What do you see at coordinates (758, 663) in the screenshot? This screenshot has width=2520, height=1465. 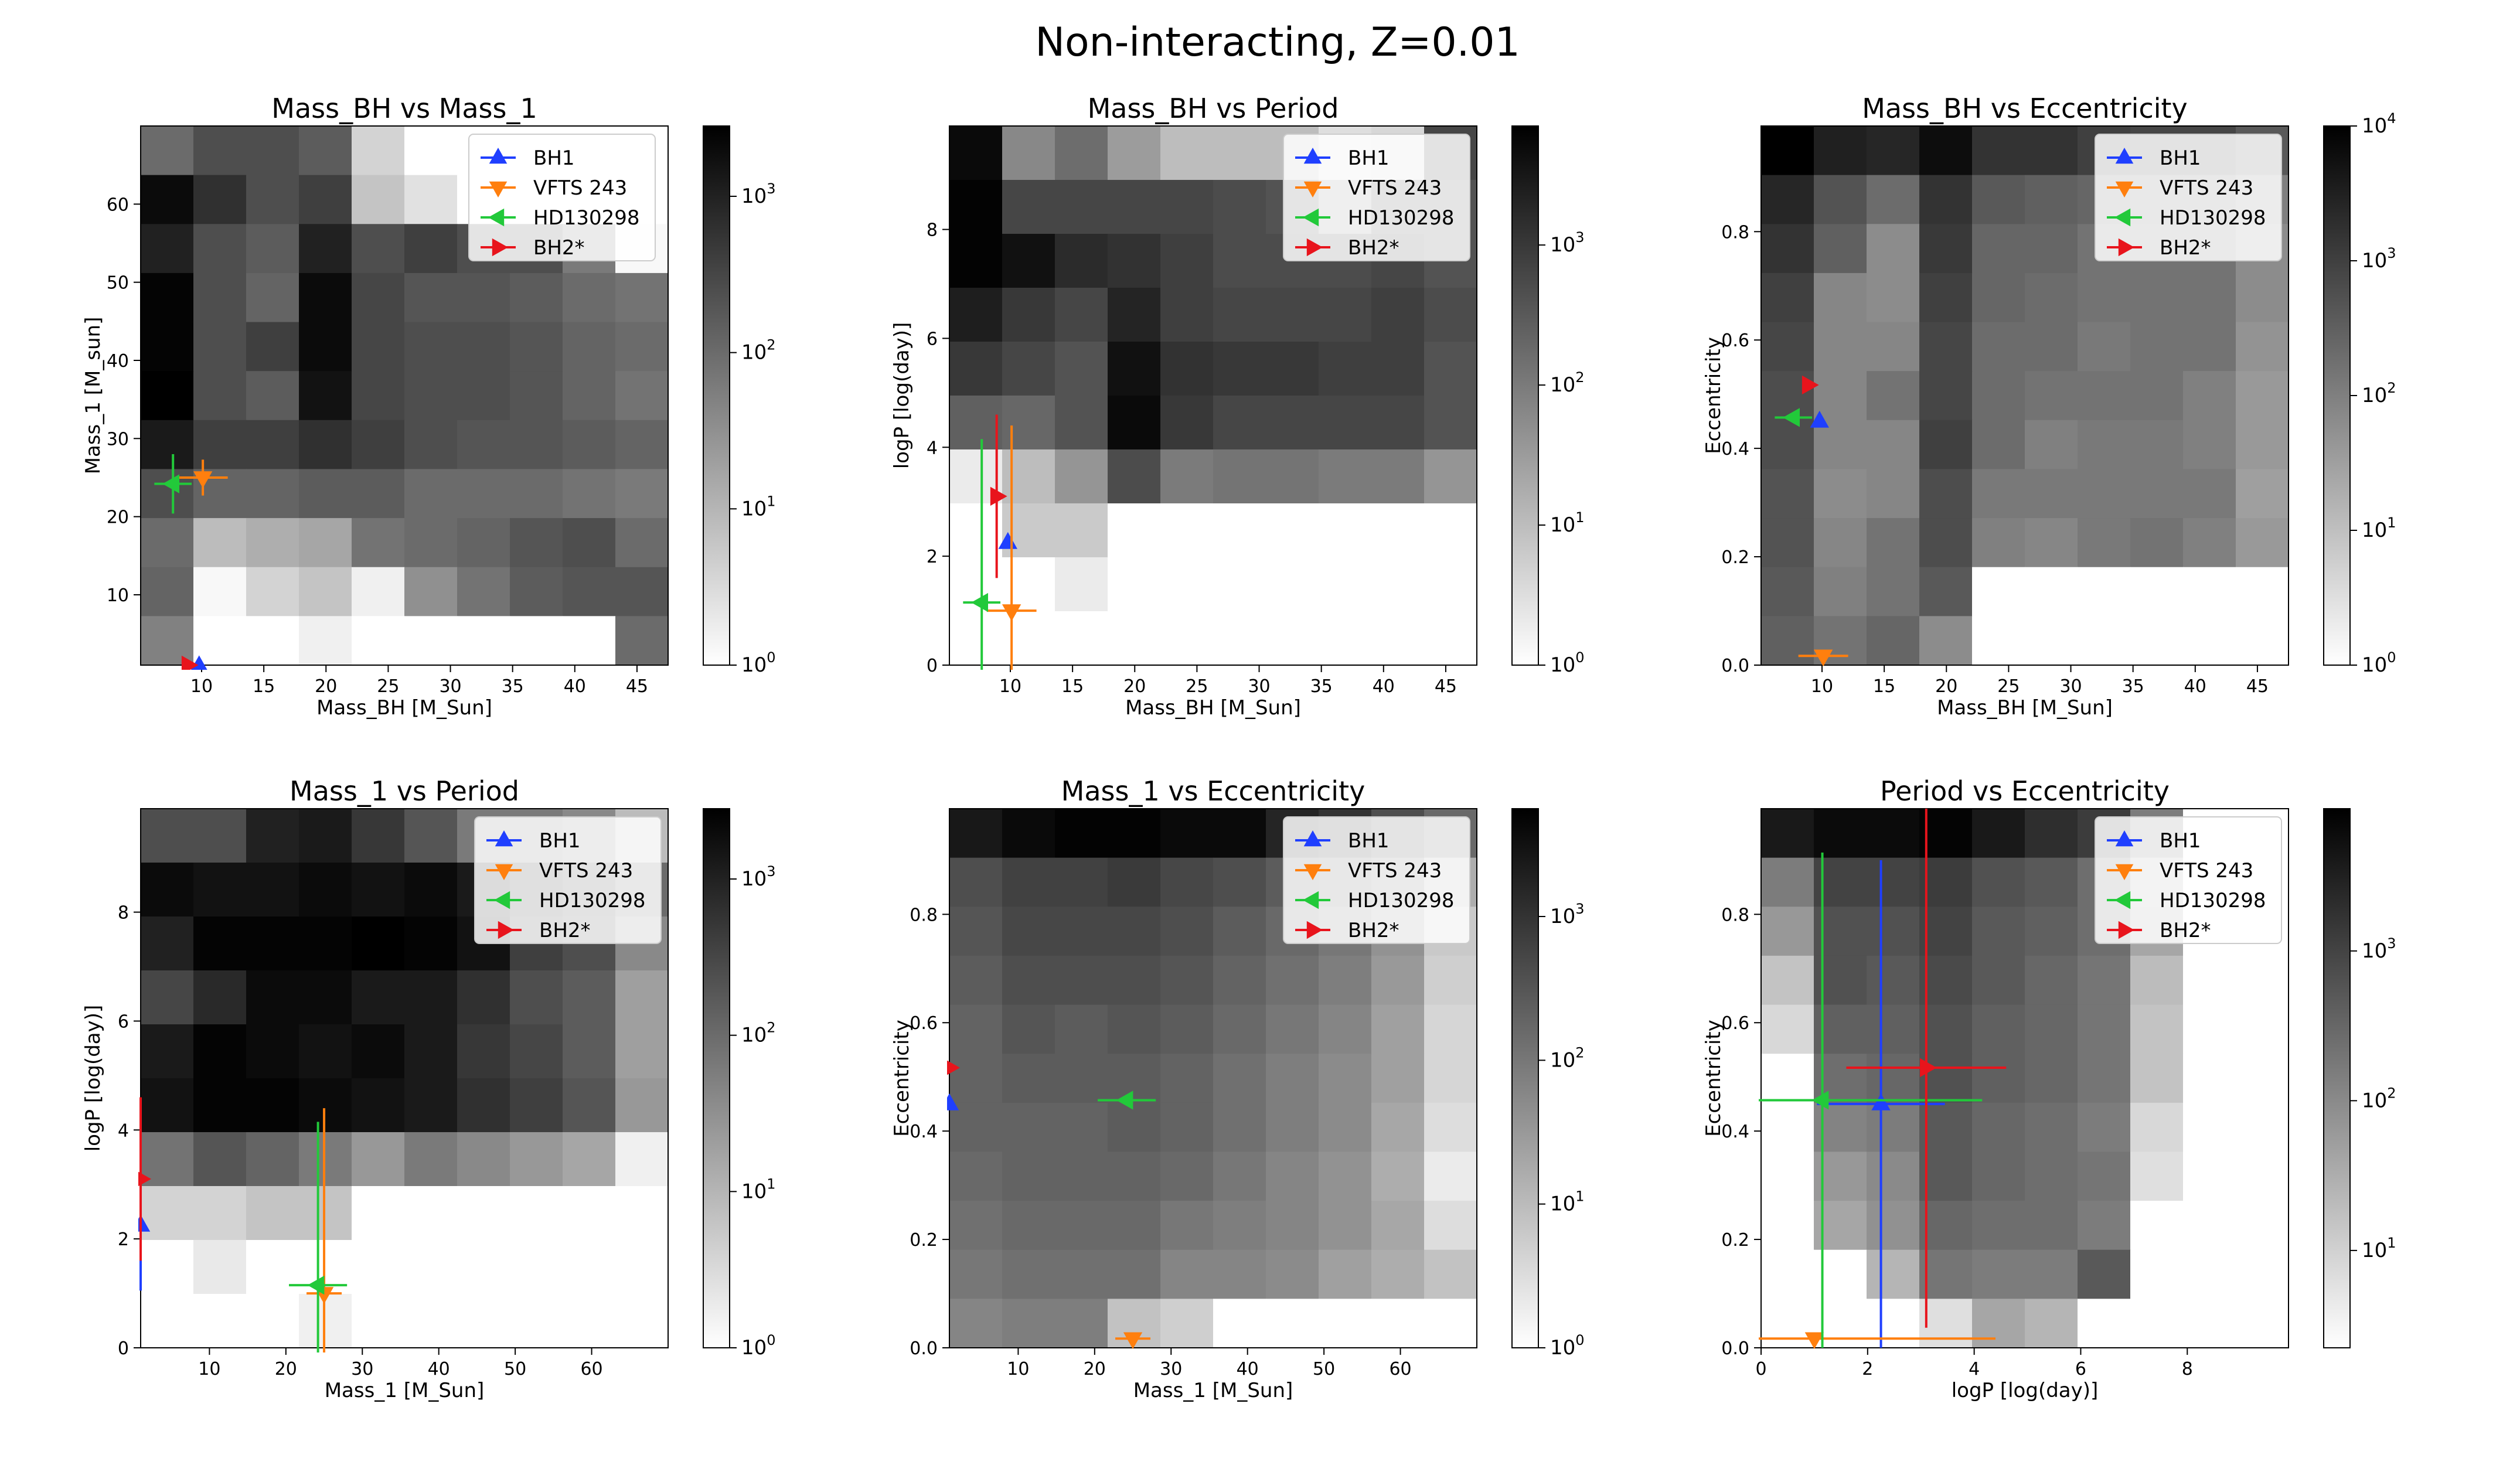 I see `colorbar-tick-label: 10⁰` at bounding box center [758, 663].